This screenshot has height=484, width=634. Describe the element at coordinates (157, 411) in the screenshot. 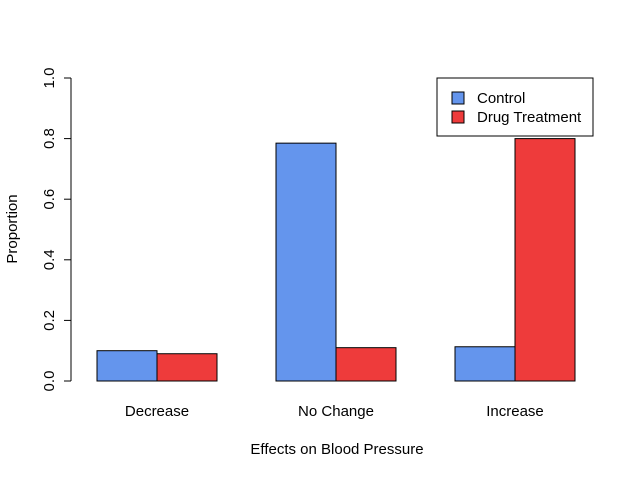

I see `x-category-label: Decrease` at that location.